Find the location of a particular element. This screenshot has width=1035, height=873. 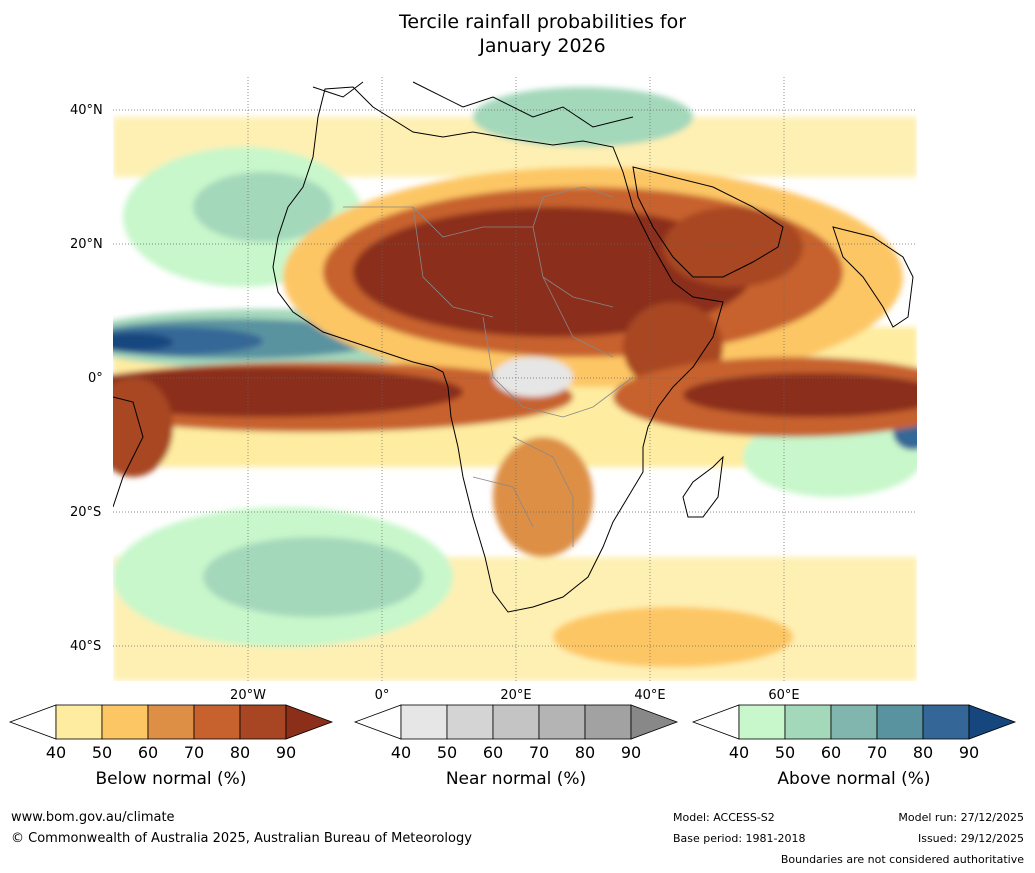

below-colorbar-tick-50: 50 is located at coordinates (102, 752).